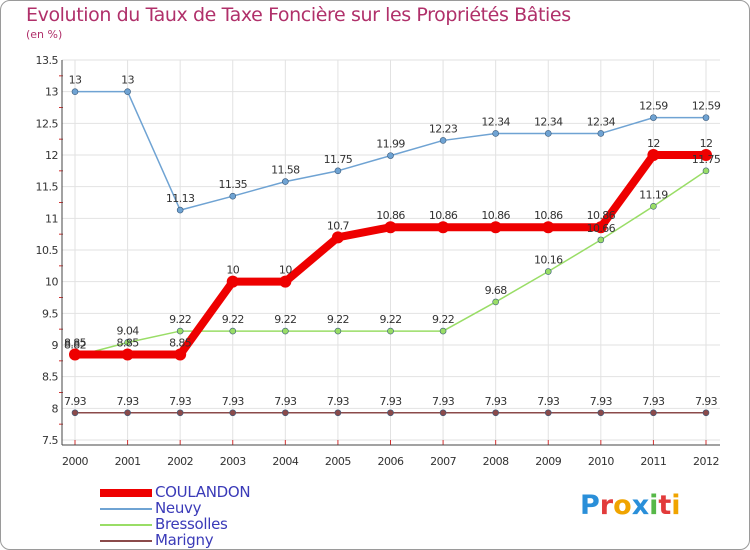 The height and width of the screenshot is (550, 750). Describe the element at coordinates (676, 505) in the screenshot. I see `logo-letter: i` at that location.